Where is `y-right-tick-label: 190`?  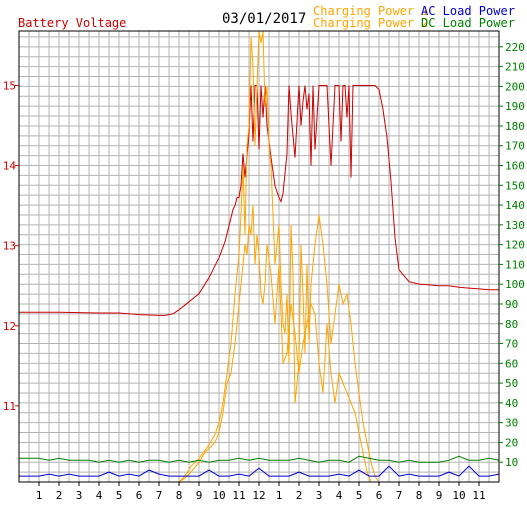
y-right-tick-label: 190 is located at coordinates (515, 106).